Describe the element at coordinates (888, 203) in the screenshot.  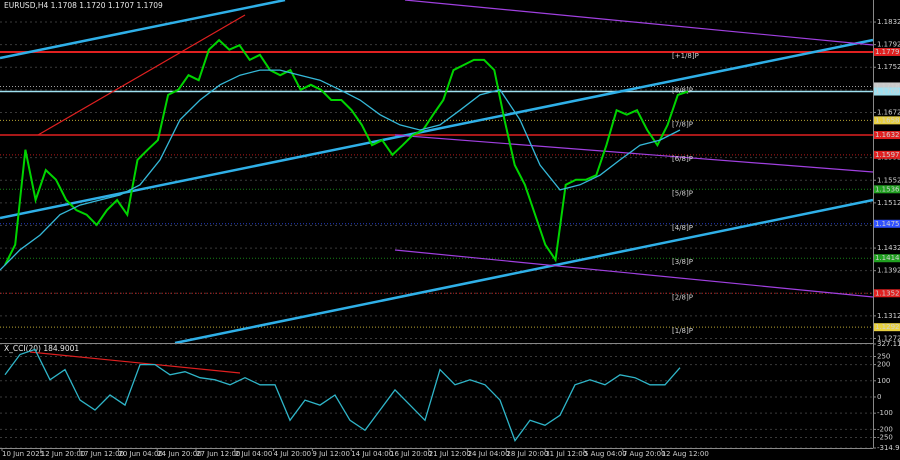
I see `y-tick-label: 1.1512` at that location.